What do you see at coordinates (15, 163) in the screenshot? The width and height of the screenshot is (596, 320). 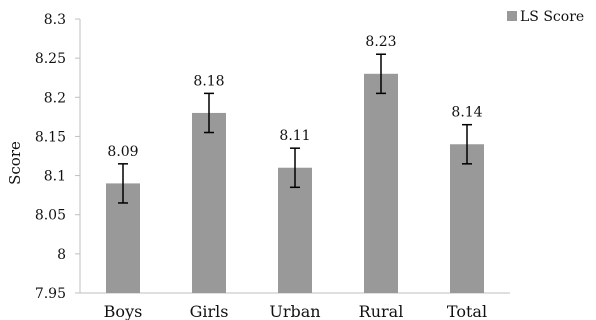 I see `y-axis-title: Score` at bounding box center [15, 163].